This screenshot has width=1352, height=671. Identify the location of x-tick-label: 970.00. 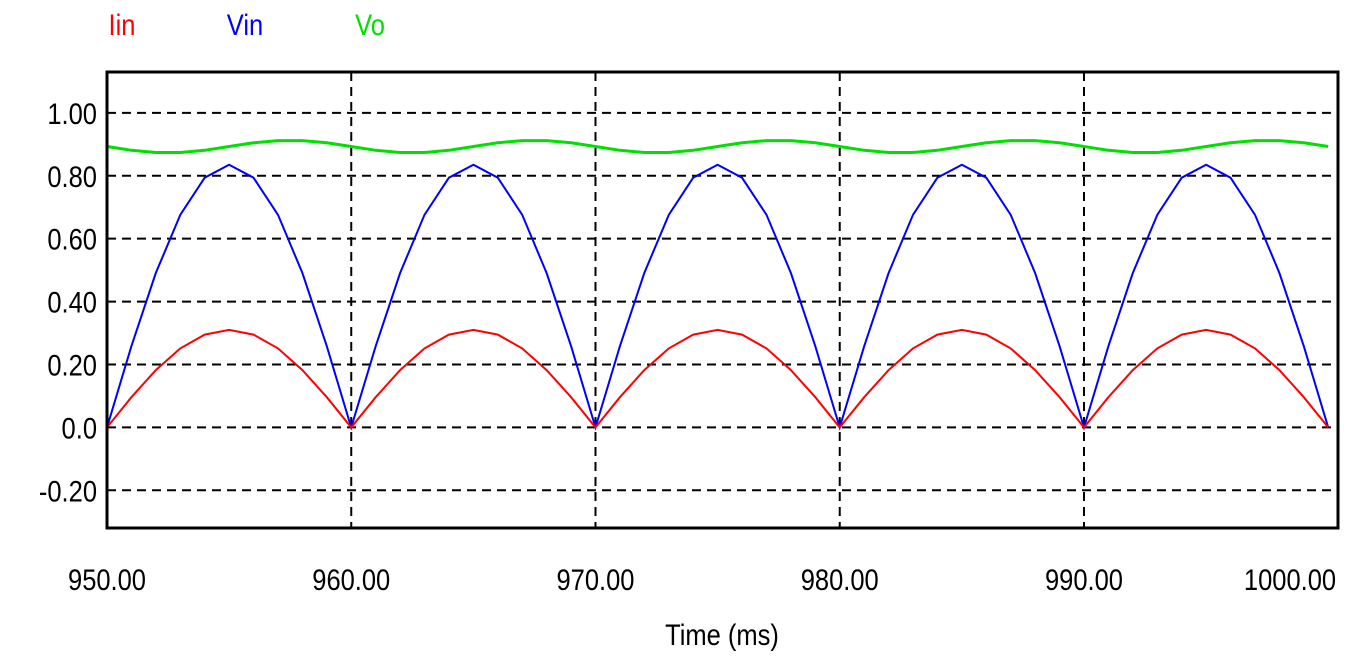
(596, 579).